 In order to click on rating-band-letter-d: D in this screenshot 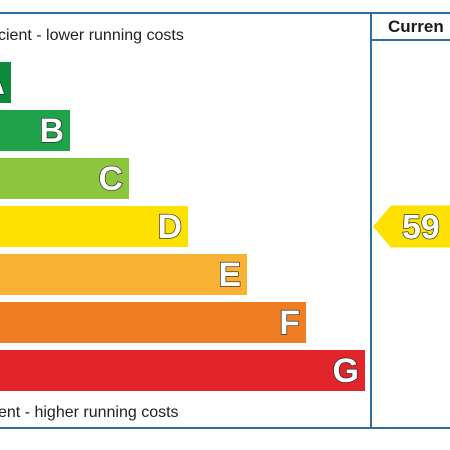, I will do `click(169, 227)`.